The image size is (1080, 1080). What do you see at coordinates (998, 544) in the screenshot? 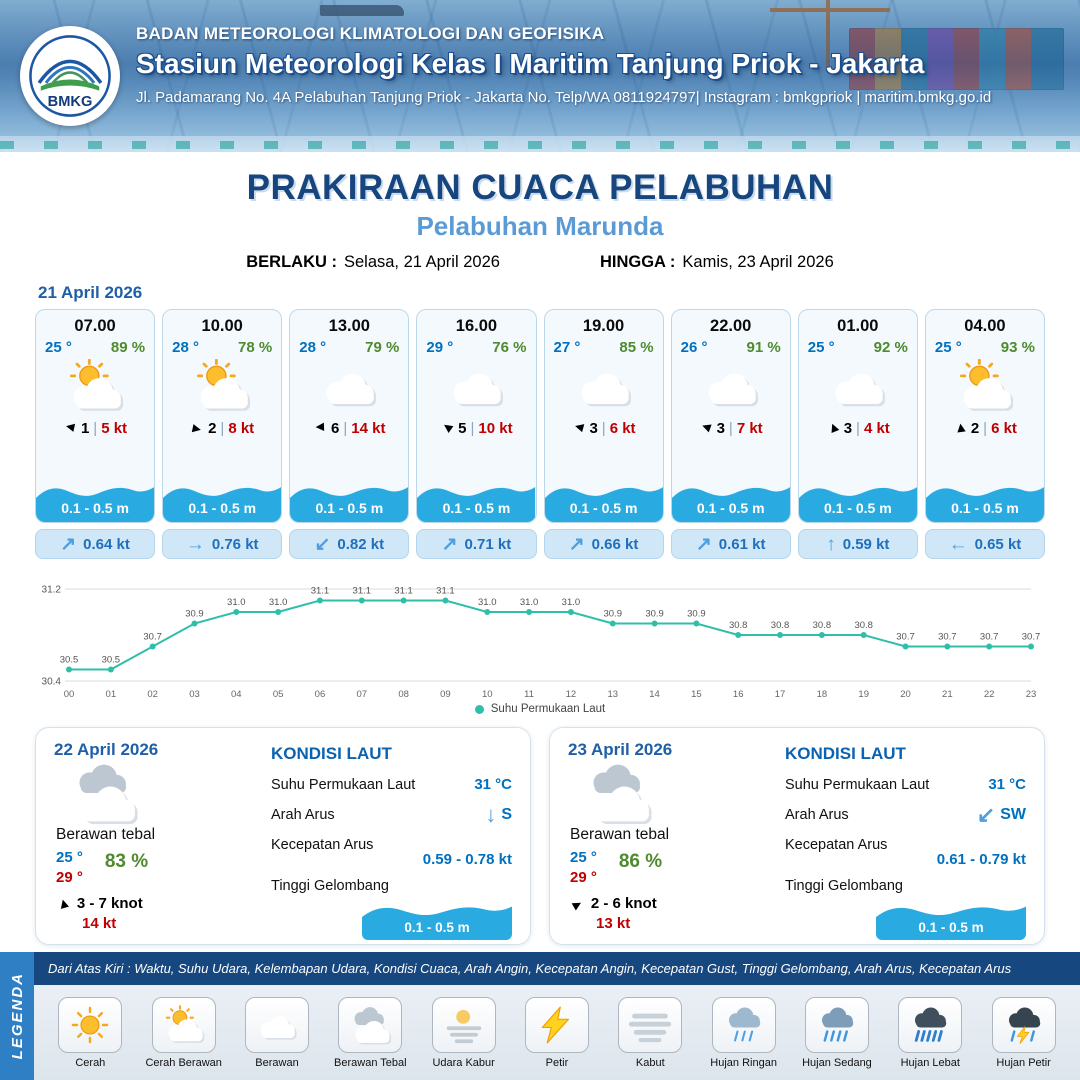
I see `current-speed: 0.65 kt` at bounding box center [998, 544].